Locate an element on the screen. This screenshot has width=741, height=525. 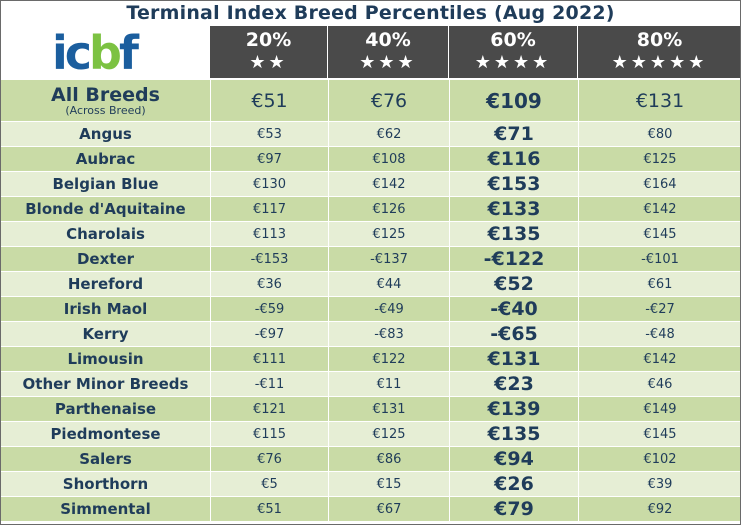
value-cell-40: €15 is located at coordinates (389, 484).